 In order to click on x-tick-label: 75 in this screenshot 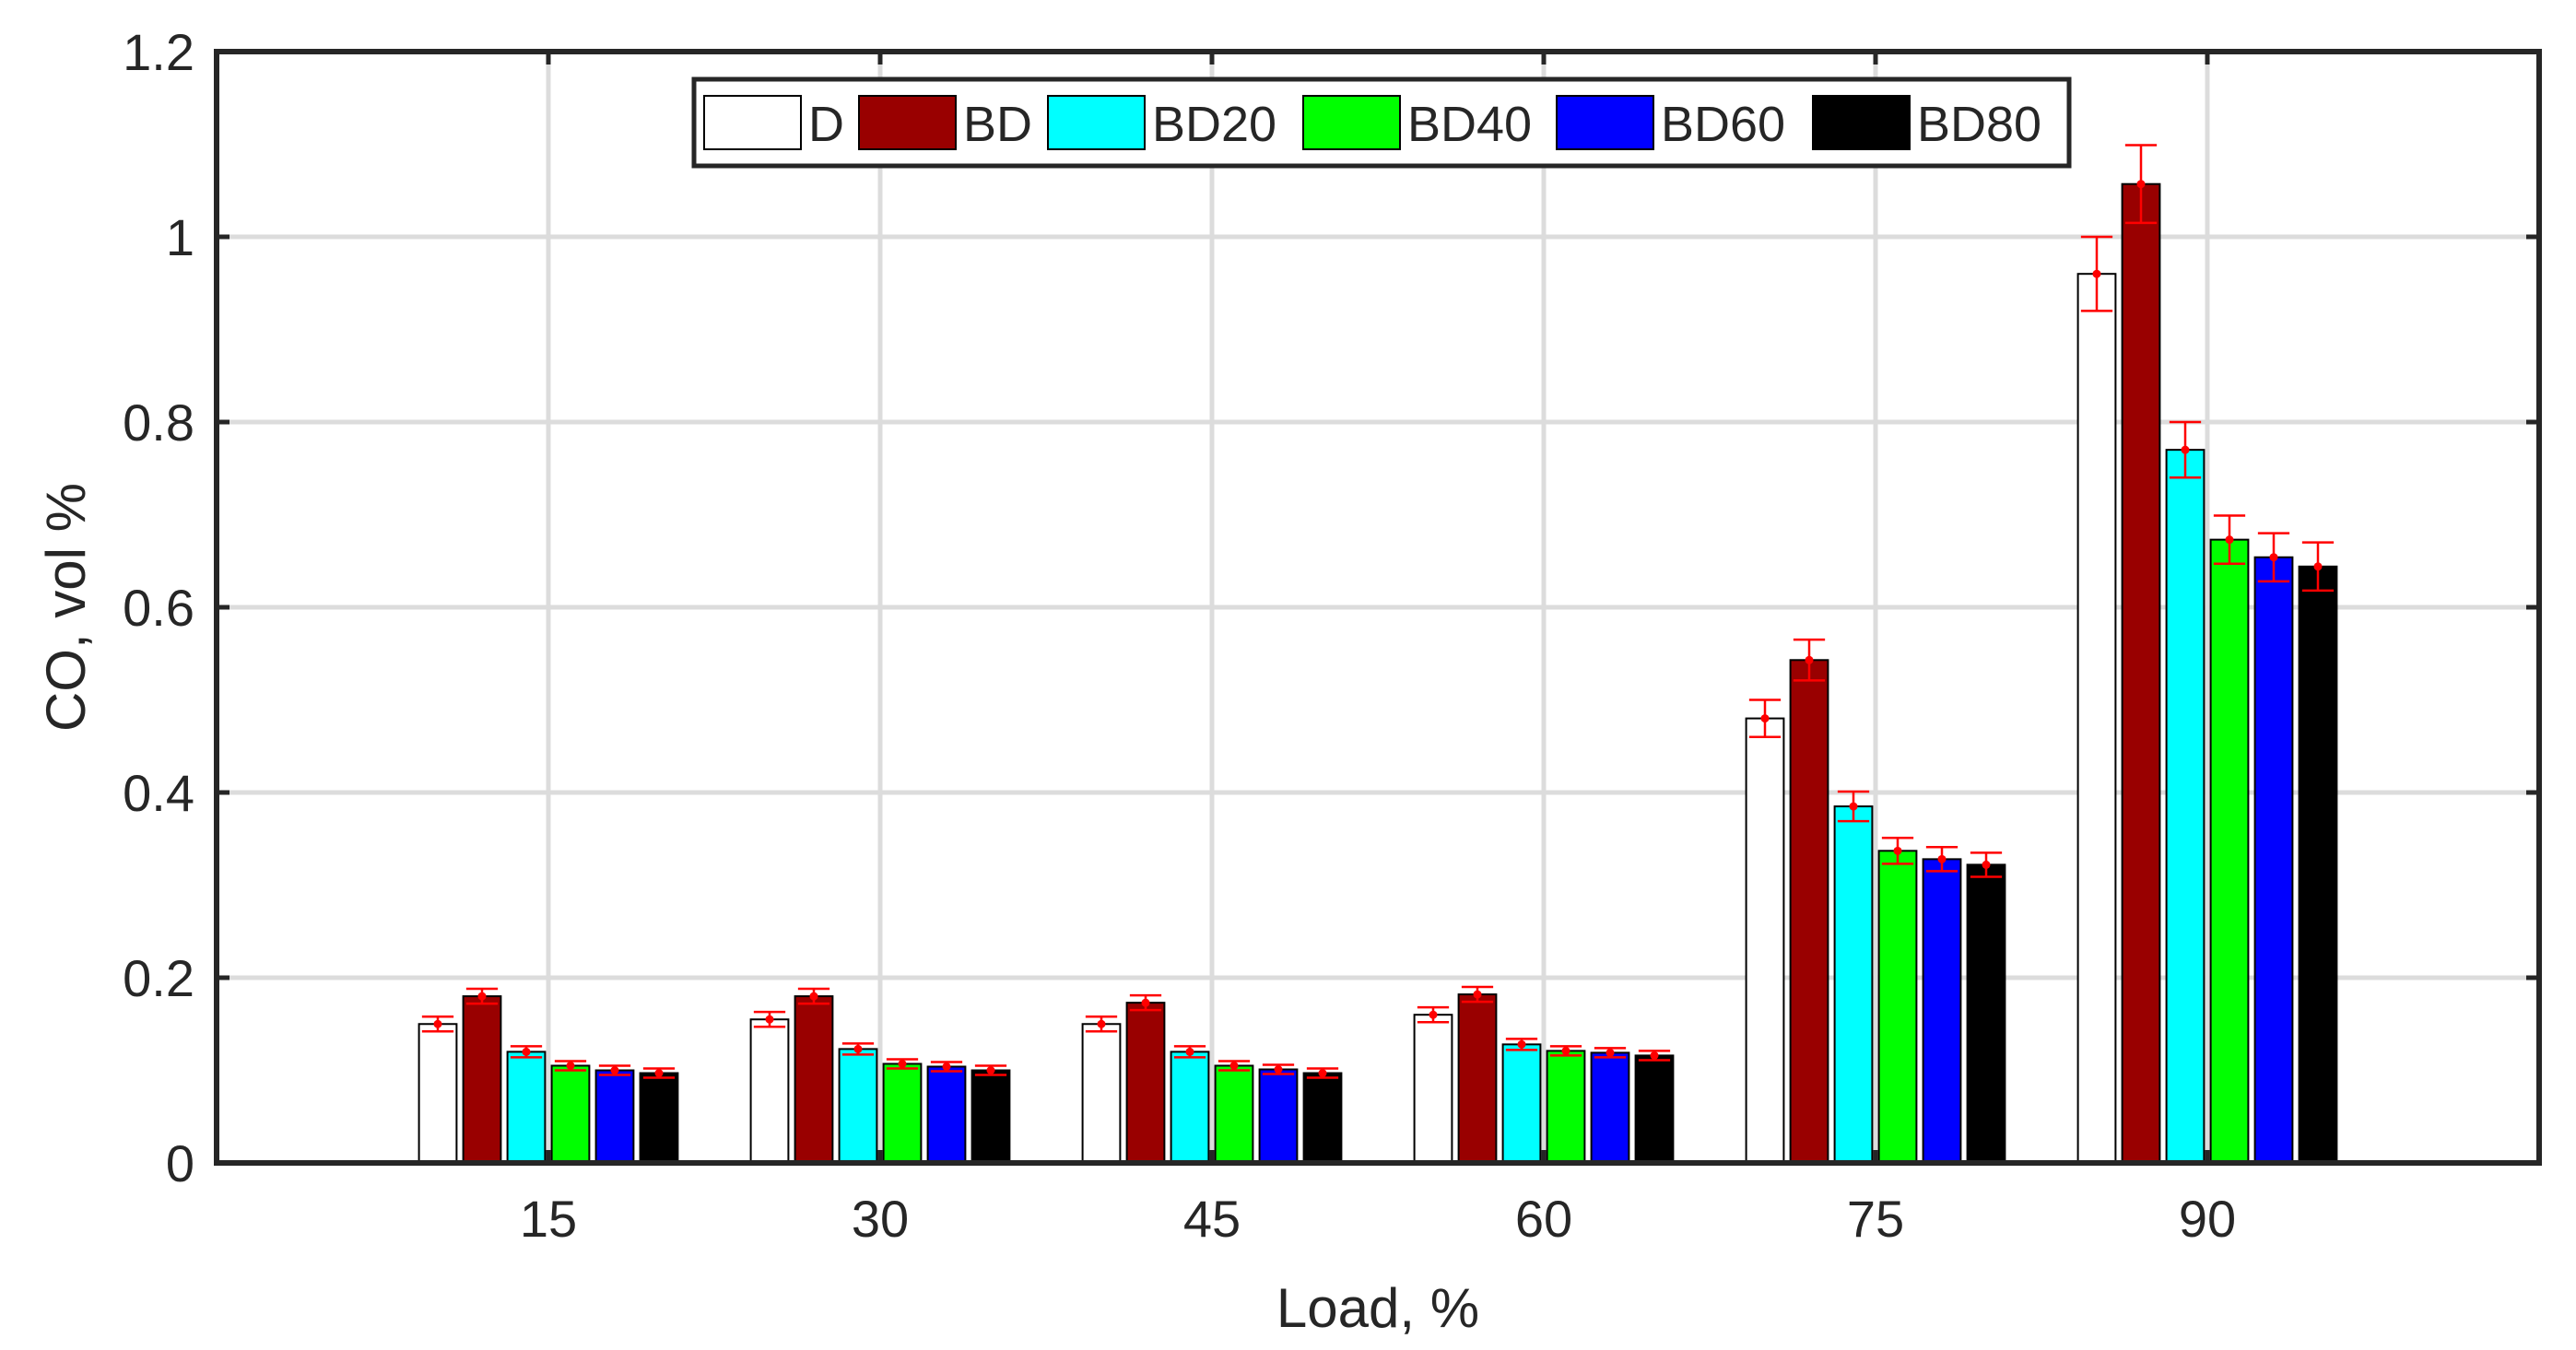, I will do `click(1875, 1219)`.